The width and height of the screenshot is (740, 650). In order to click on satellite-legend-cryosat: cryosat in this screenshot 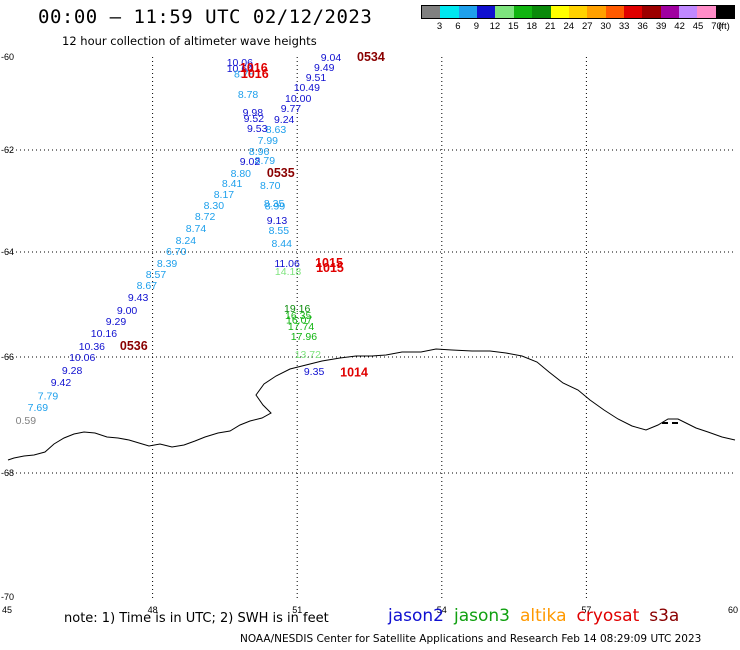, I will do `click(608, 616)`.